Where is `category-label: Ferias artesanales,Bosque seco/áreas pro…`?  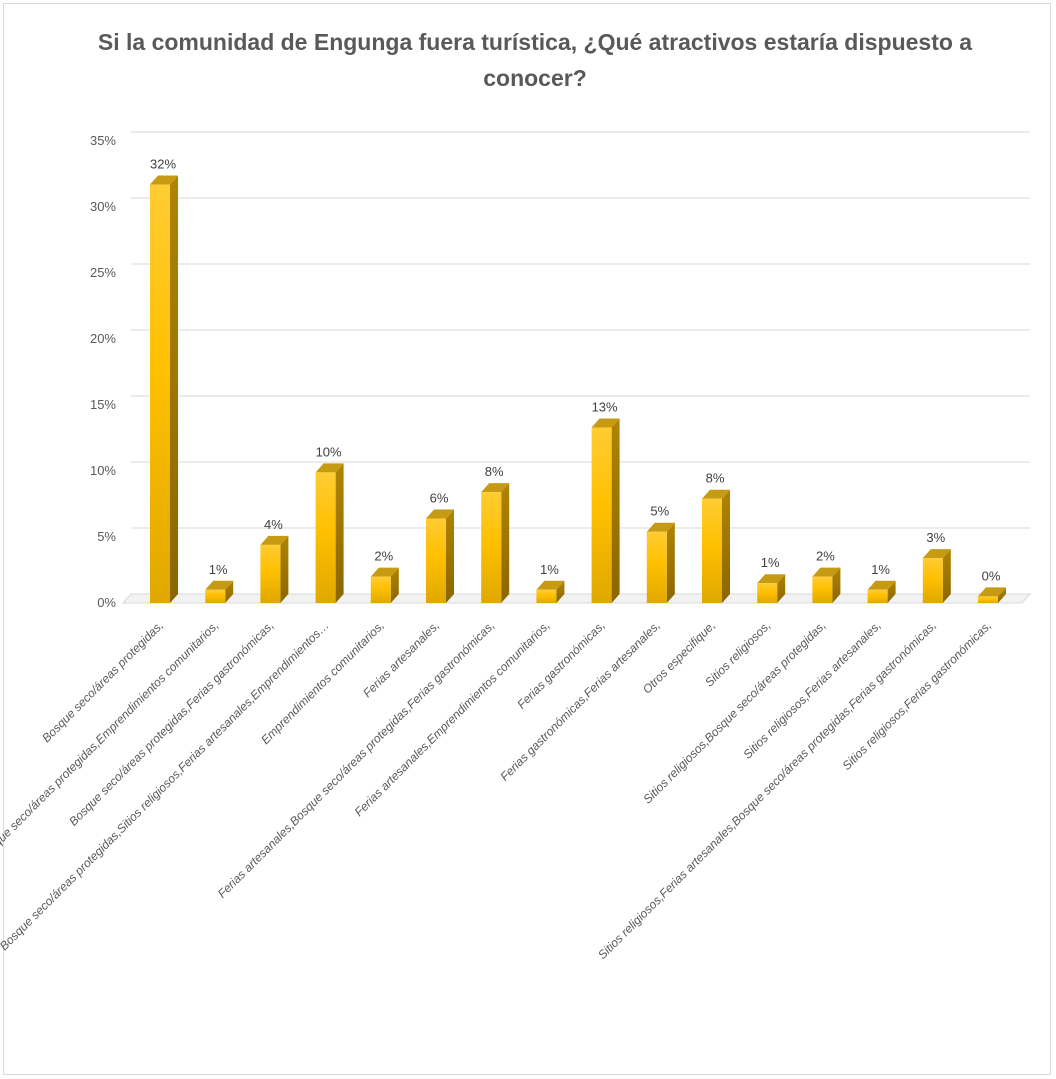 category-label: Ferias artesanales,Bosque seco/áreas pro… is located at coordinates (356, 759).